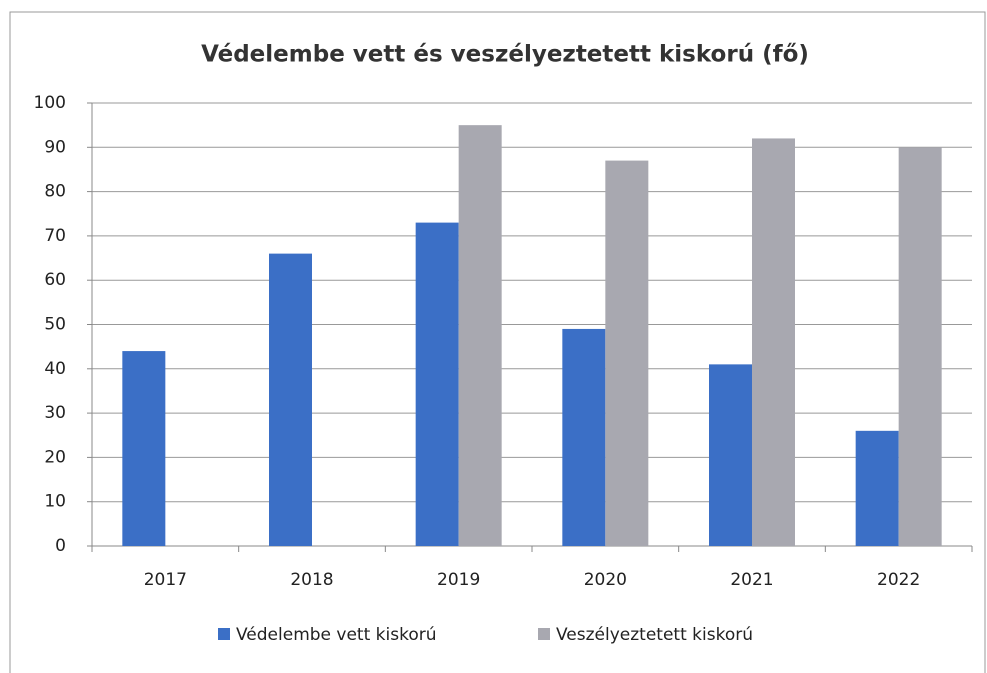  I want to click on x-tick-label: 2019, so click(458, 580).